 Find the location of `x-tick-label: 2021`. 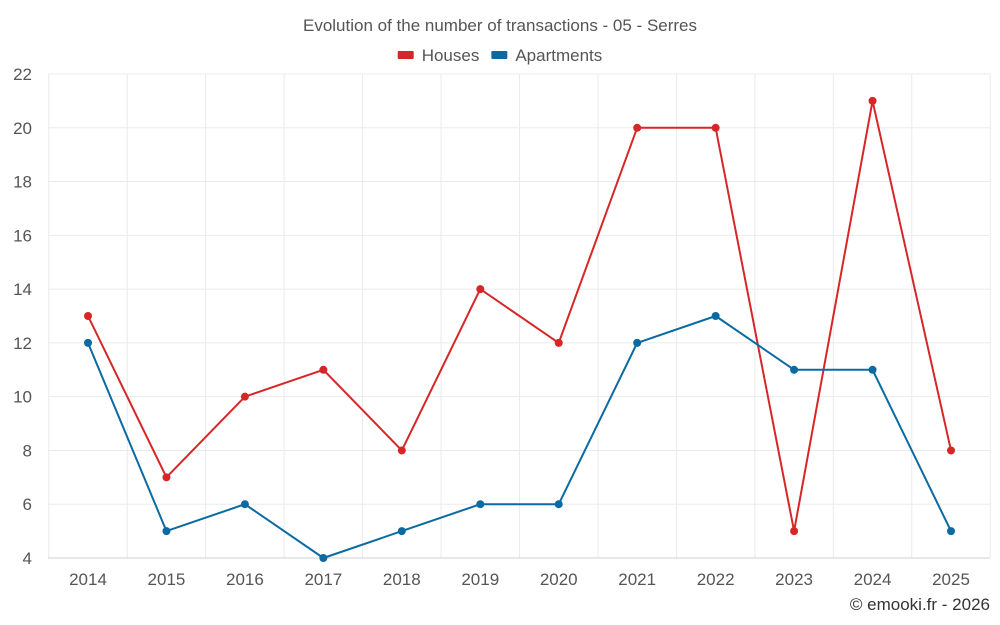

x-tick-label: 2021 is located at coordinates (637, 579).